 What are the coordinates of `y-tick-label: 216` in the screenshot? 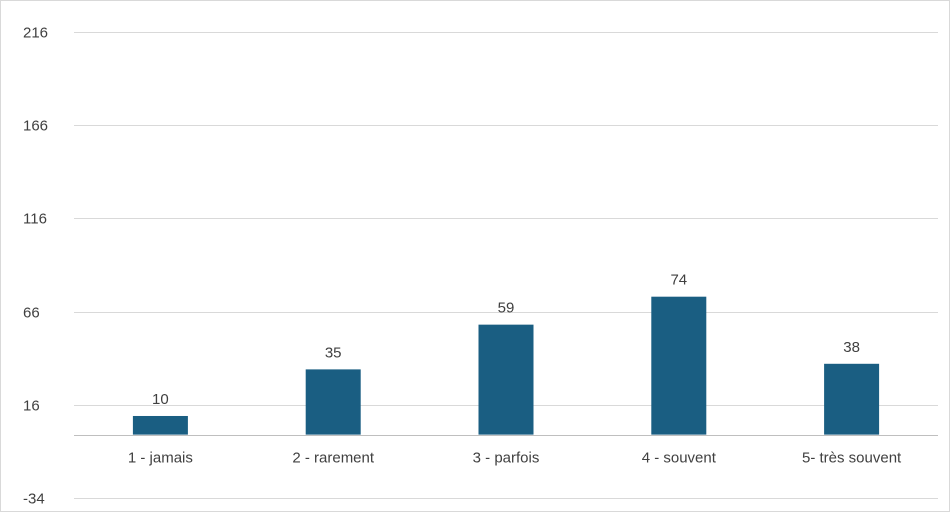 It's located at (35, 33).